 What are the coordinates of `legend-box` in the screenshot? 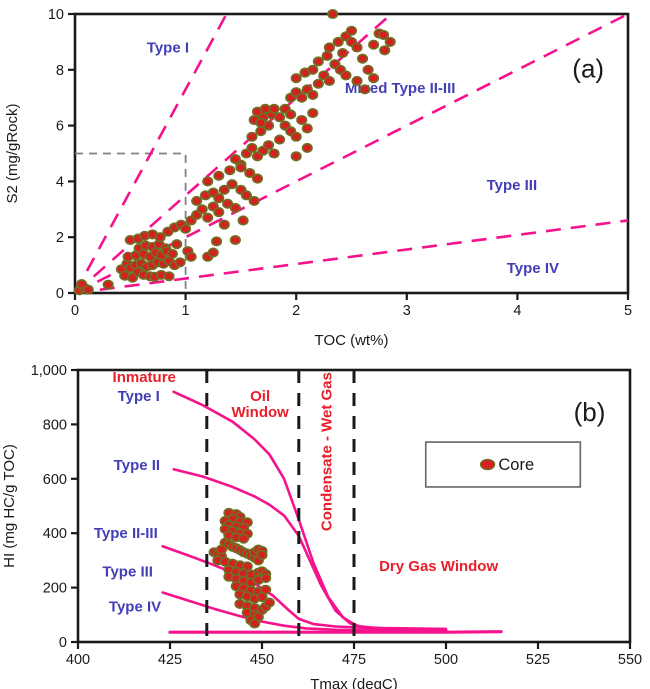 It's located at (503, 464).